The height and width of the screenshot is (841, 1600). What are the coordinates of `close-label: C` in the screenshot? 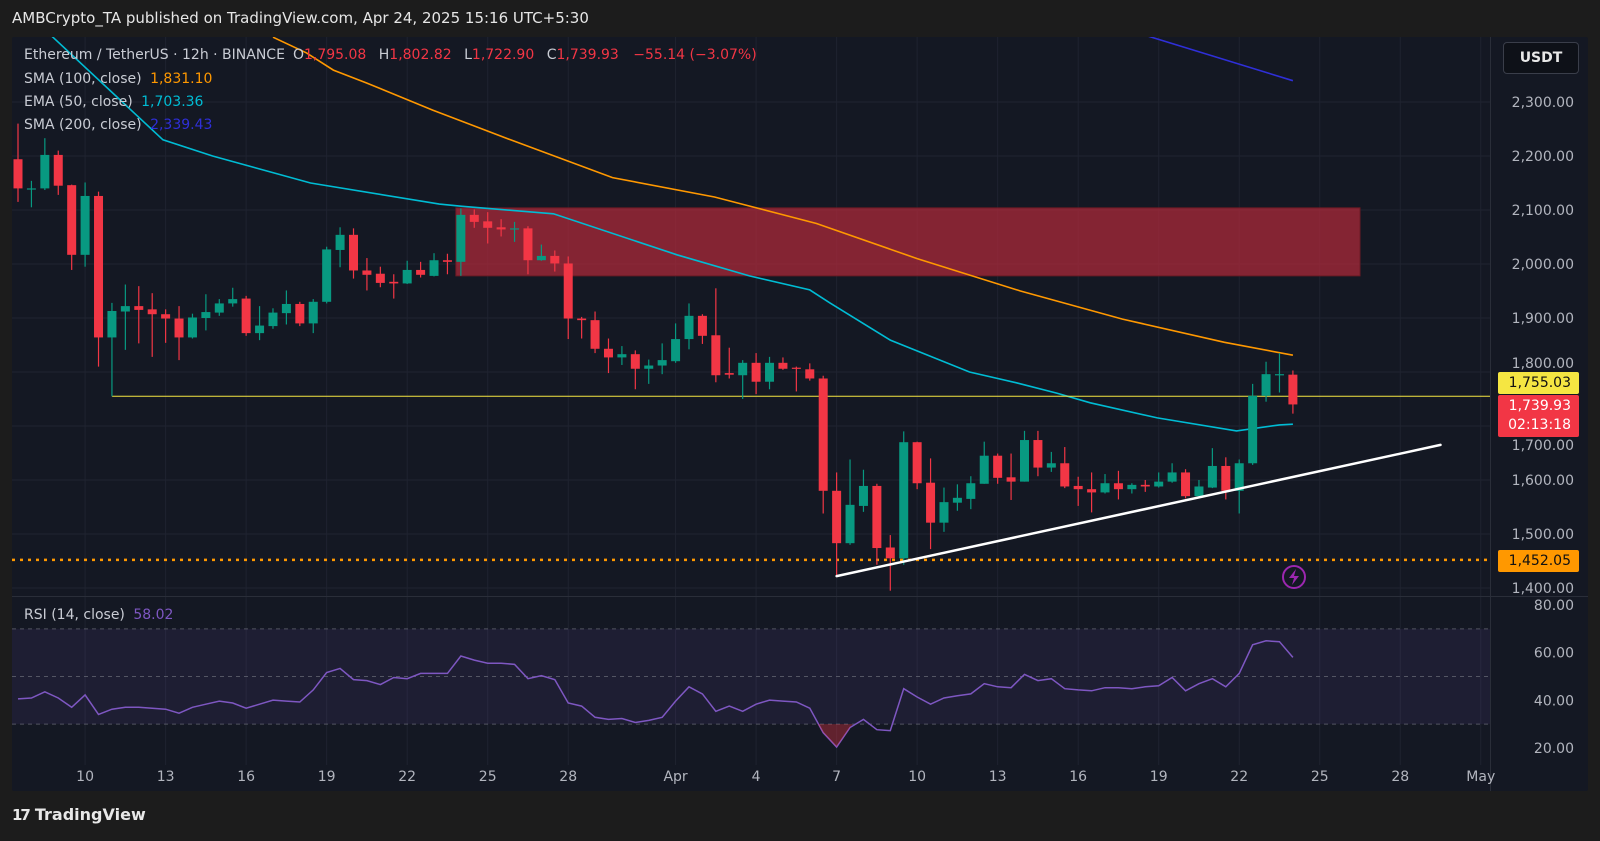 It's located at (551, 55).